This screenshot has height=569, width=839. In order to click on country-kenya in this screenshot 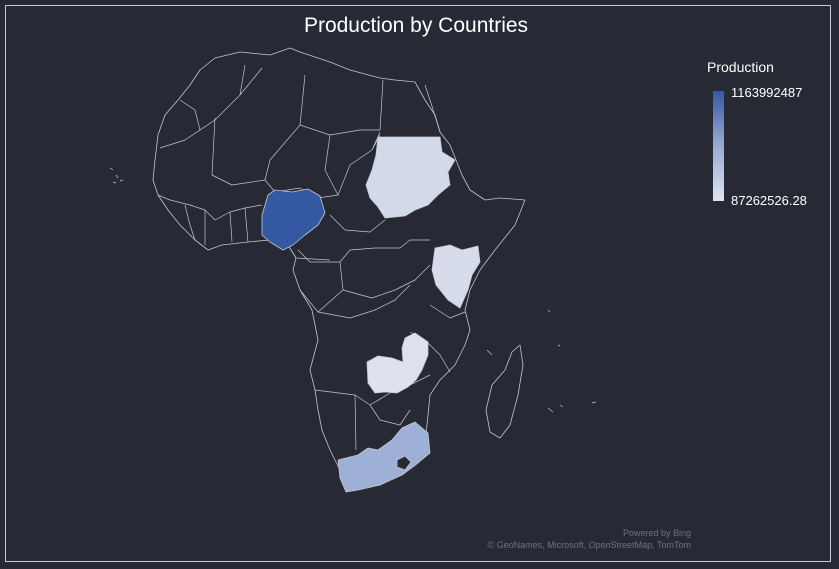, I will do `click(456, 276)`.